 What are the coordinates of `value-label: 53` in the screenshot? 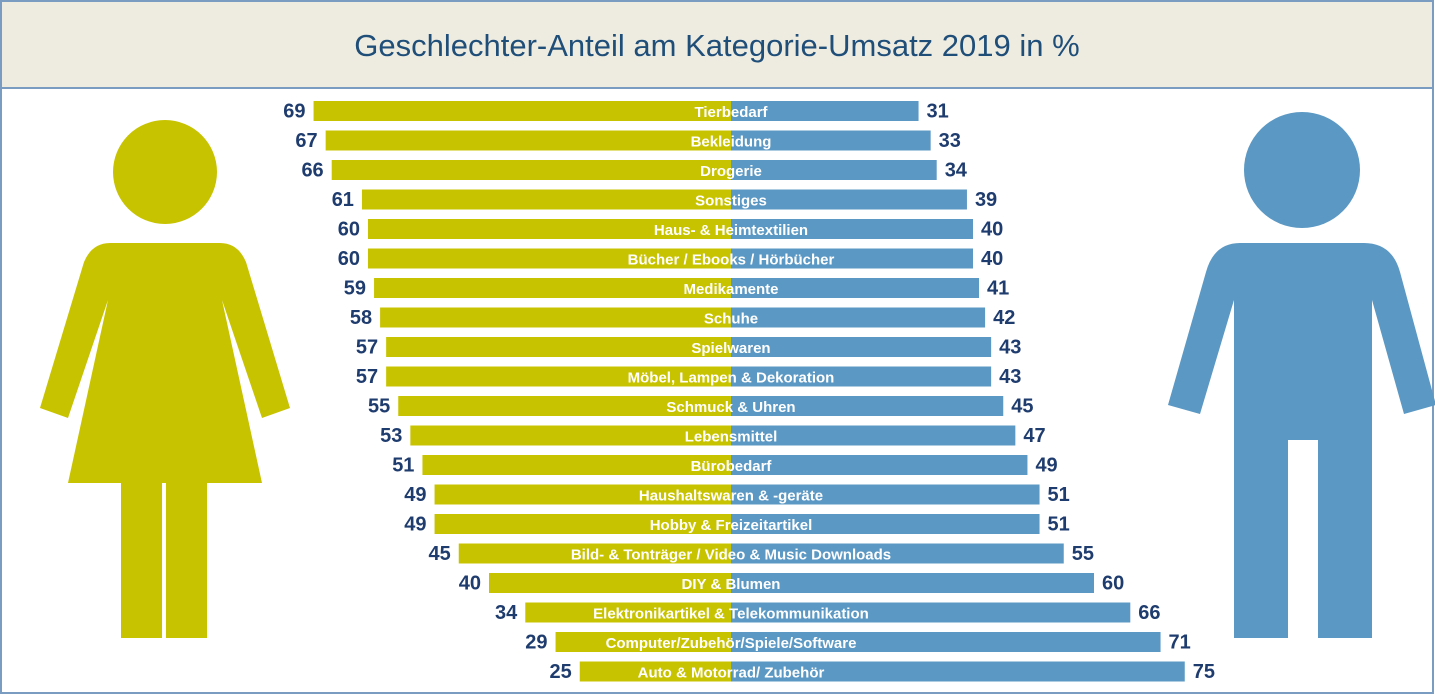 It's located at (391, 436).